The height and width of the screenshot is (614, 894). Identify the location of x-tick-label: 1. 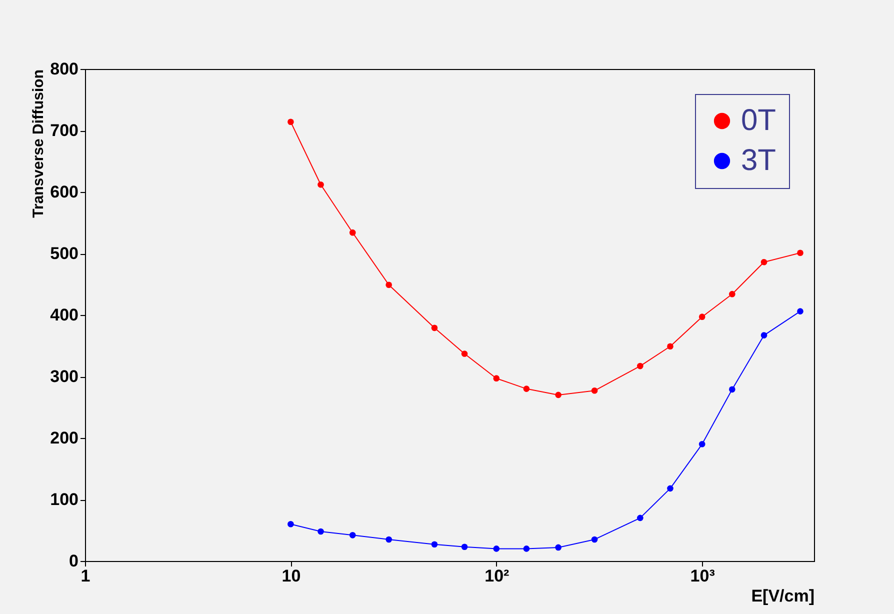
(85, 576).